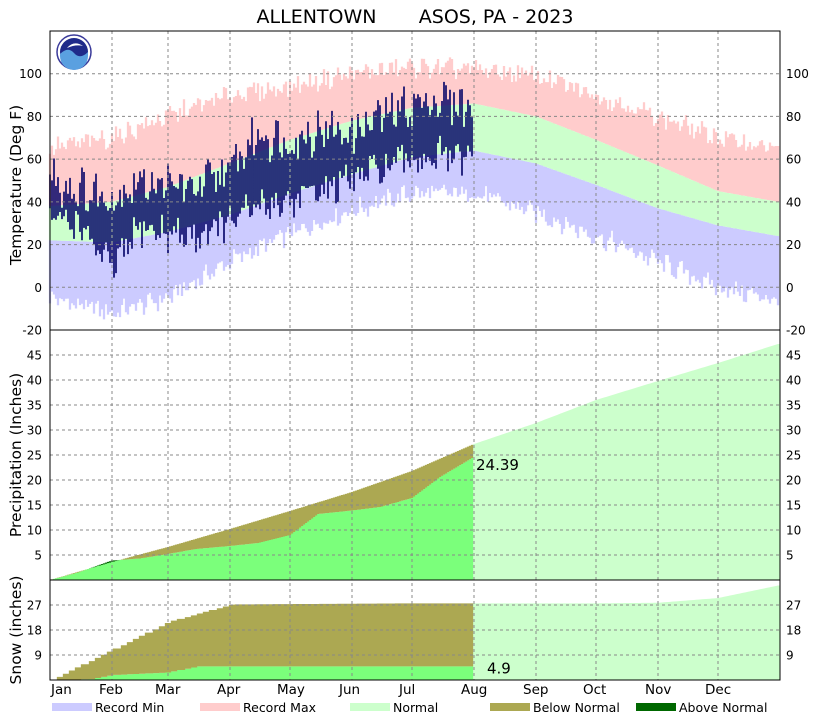  What do you see at coordinates (790, 288) in the screenshot?
I see `y-tick-label-right: 0` at bounding box center [790, 288].